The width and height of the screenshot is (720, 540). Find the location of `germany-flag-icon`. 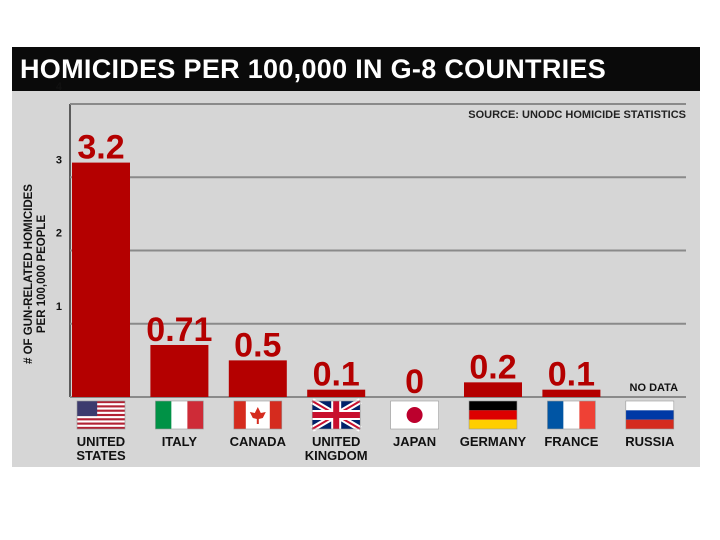

germany-flag-icon is located at coordinates (493, 415).